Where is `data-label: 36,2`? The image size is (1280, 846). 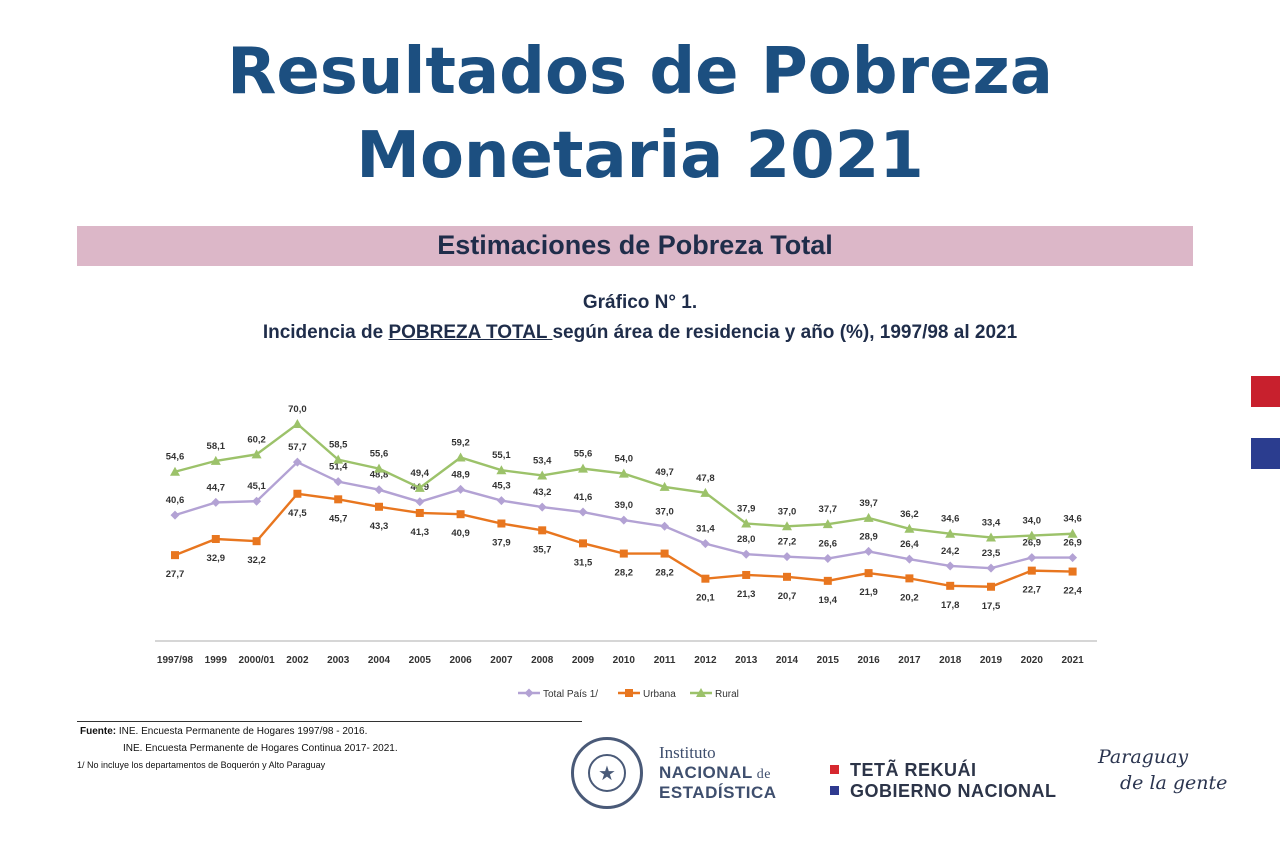
data-label: 36,2 is located at coordinates (909, 514).